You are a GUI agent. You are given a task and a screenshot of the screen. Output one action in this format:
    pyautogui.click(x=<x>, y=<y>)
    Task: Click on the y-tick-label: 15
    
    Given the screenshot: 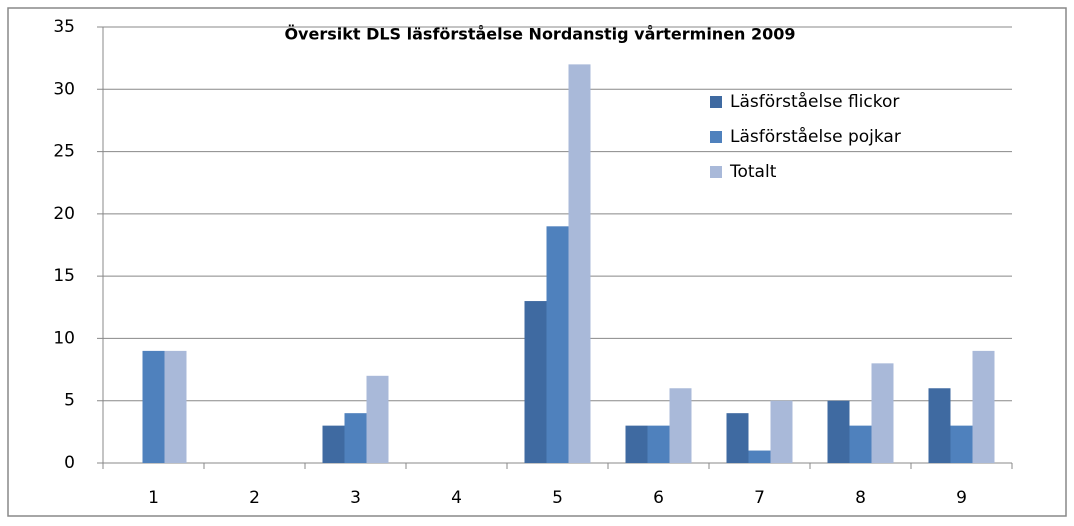 What is the action you would take?
    pyautogui.click(x=64, y=276)
    